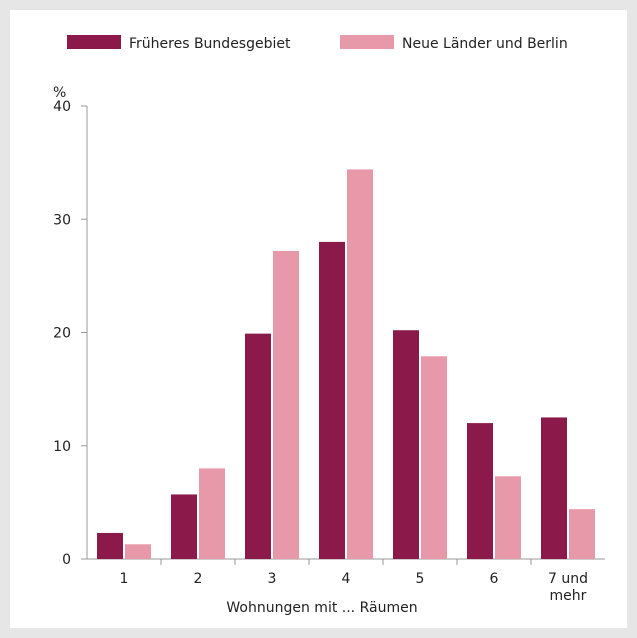 Image resolution: width=637 pixels, height=638 pixels. I want to click on y-axis: 0 10 20 30 40, so click(70, 333).